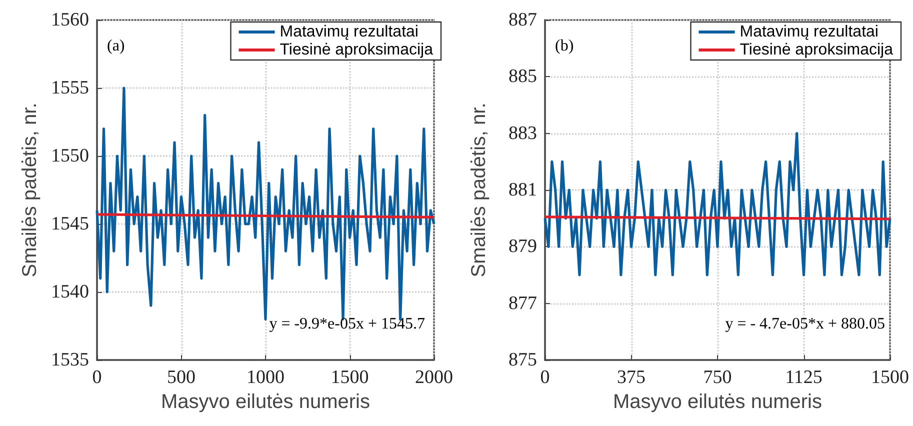 Image resolution: width=913 pixels, height=426 pixels. What do you see at coordinates (434, 377) in the screenshot?
I see `x-tick-label: 2000` at bounding box center [434, 377].